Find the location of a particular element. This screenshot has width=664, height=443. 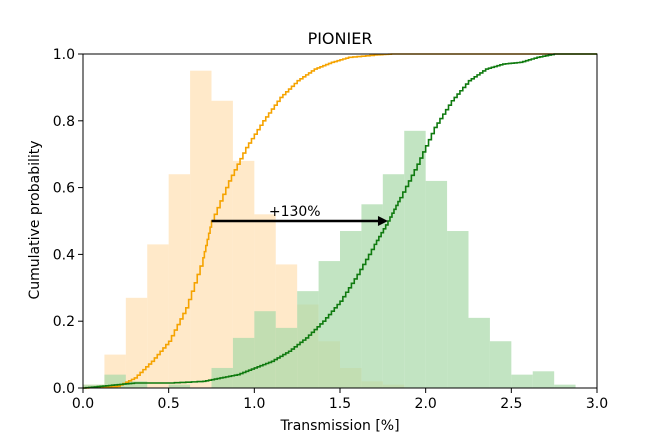

chart-title: PIONIER is located at coordinates (340, 38).